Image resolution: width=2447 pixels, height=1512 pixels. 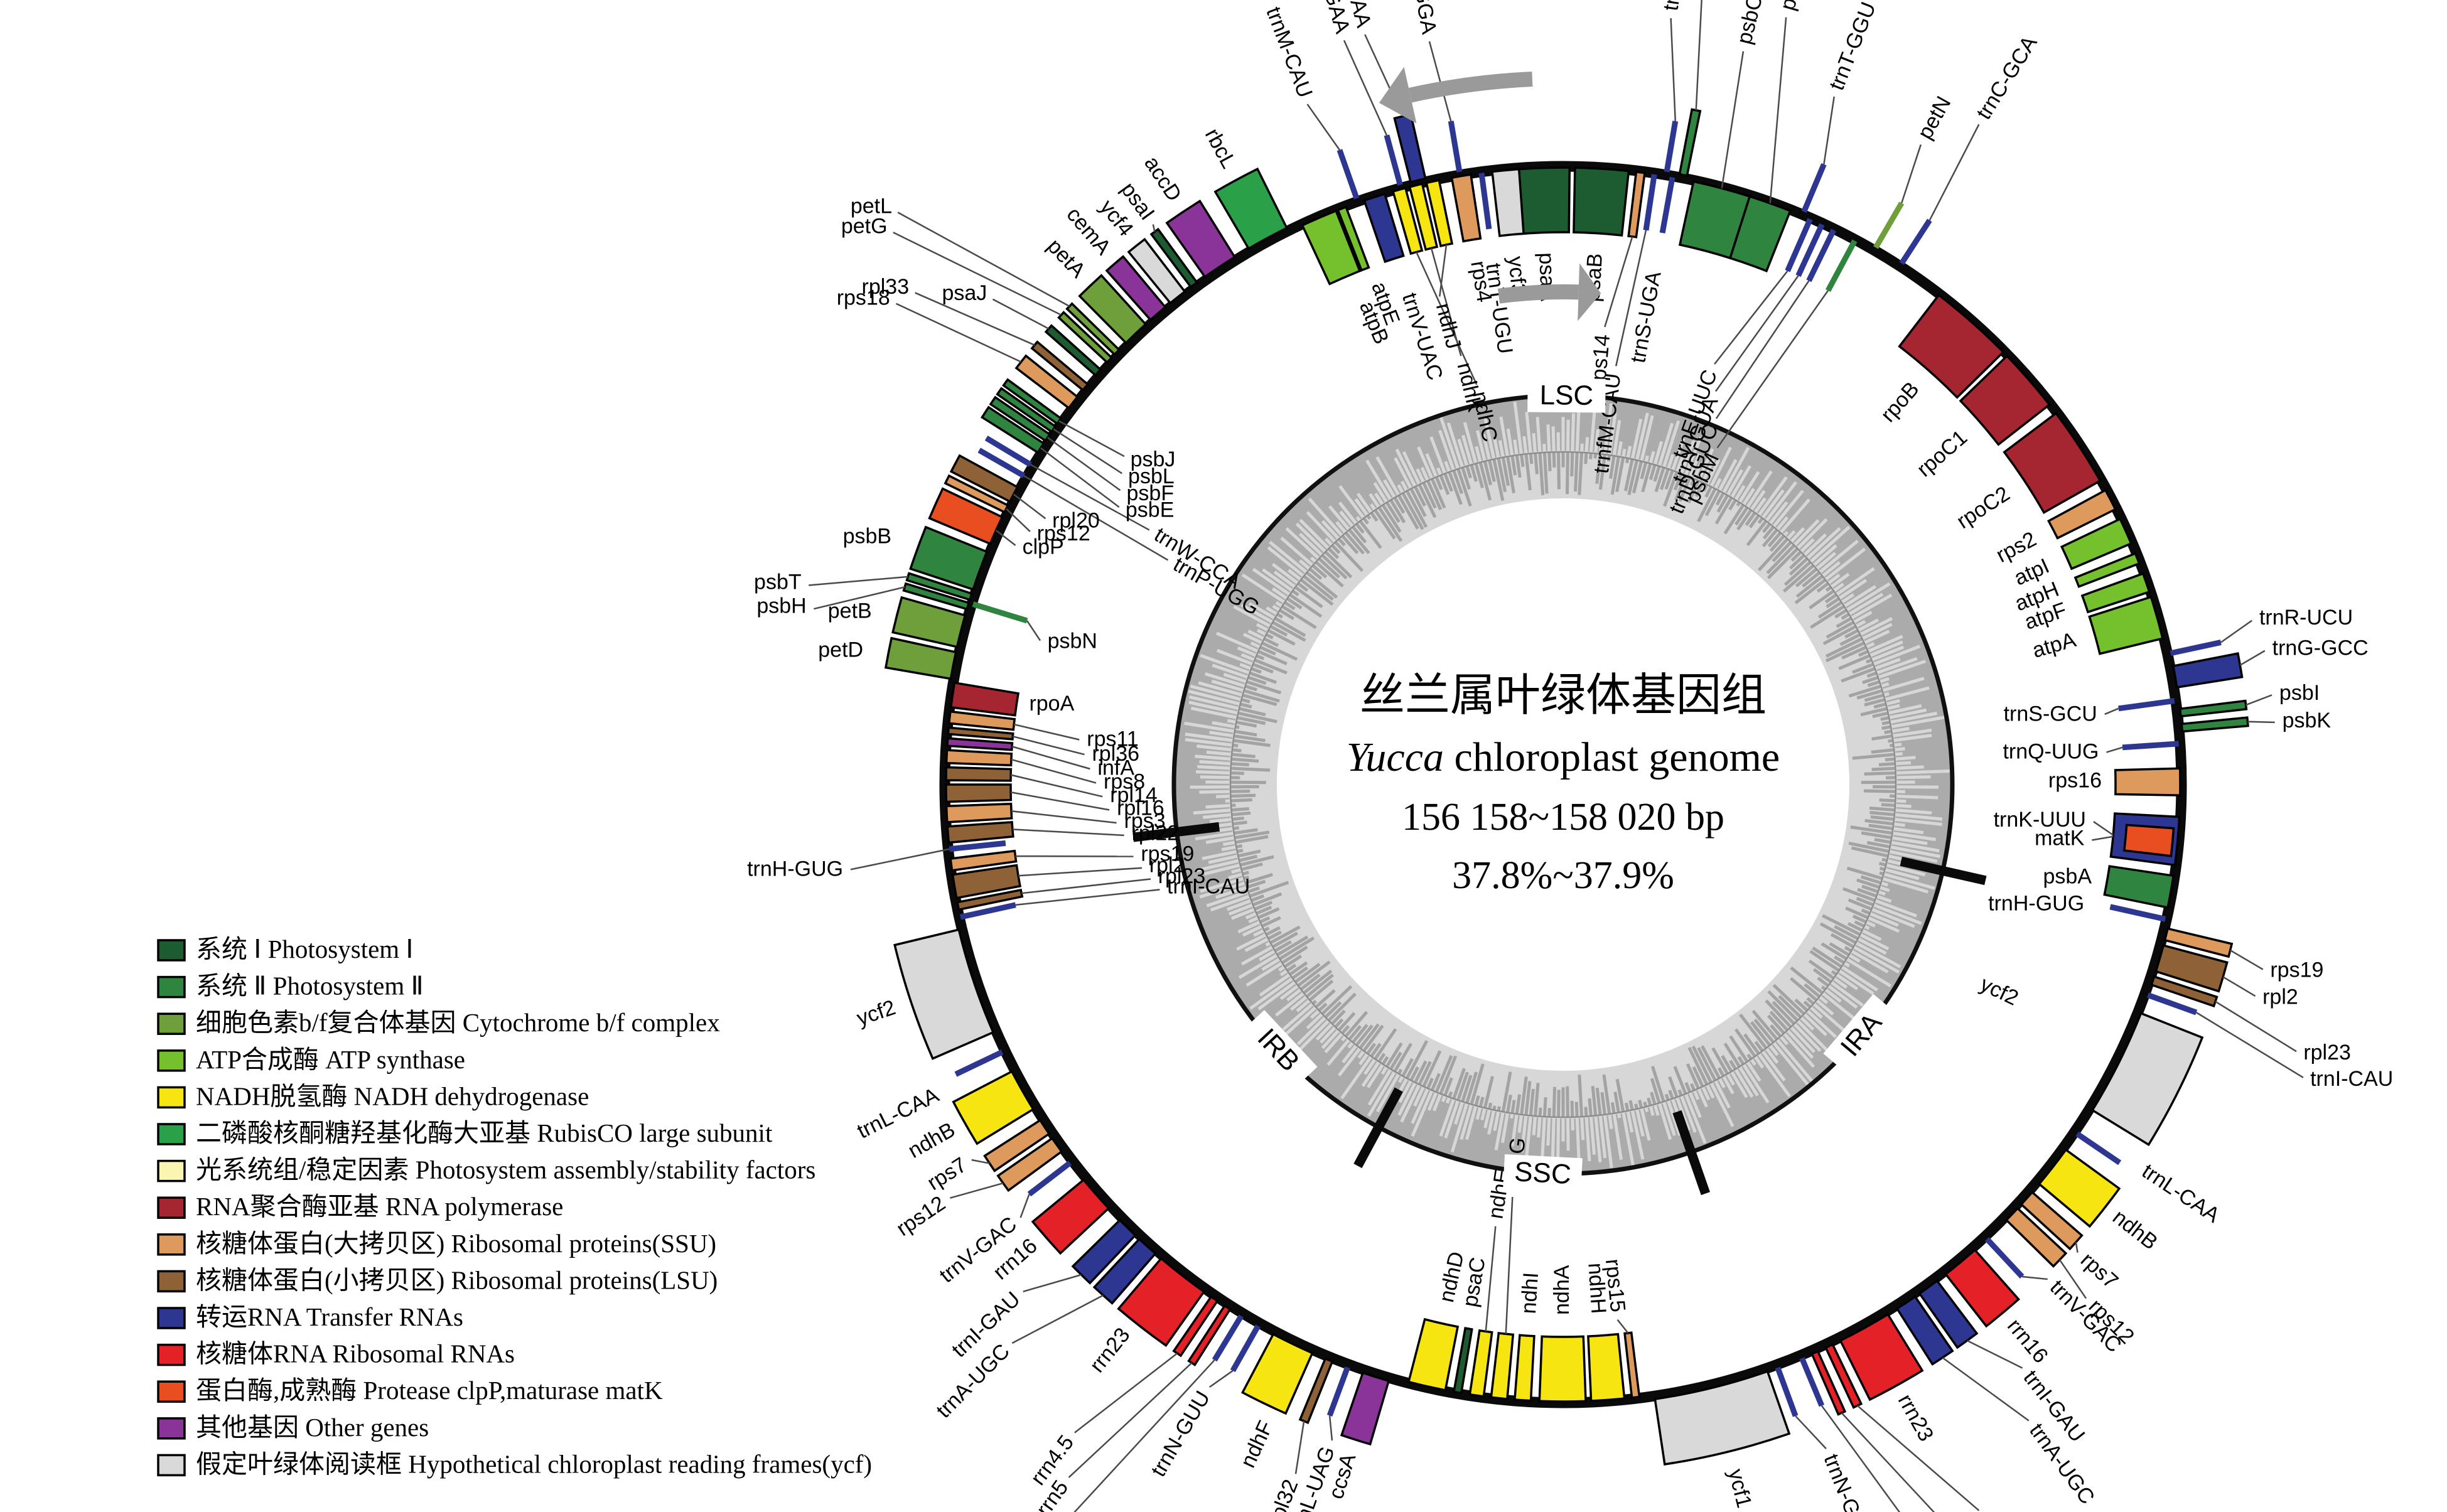 I want to click on gene-ndhB, so click(x=993, y=1107).